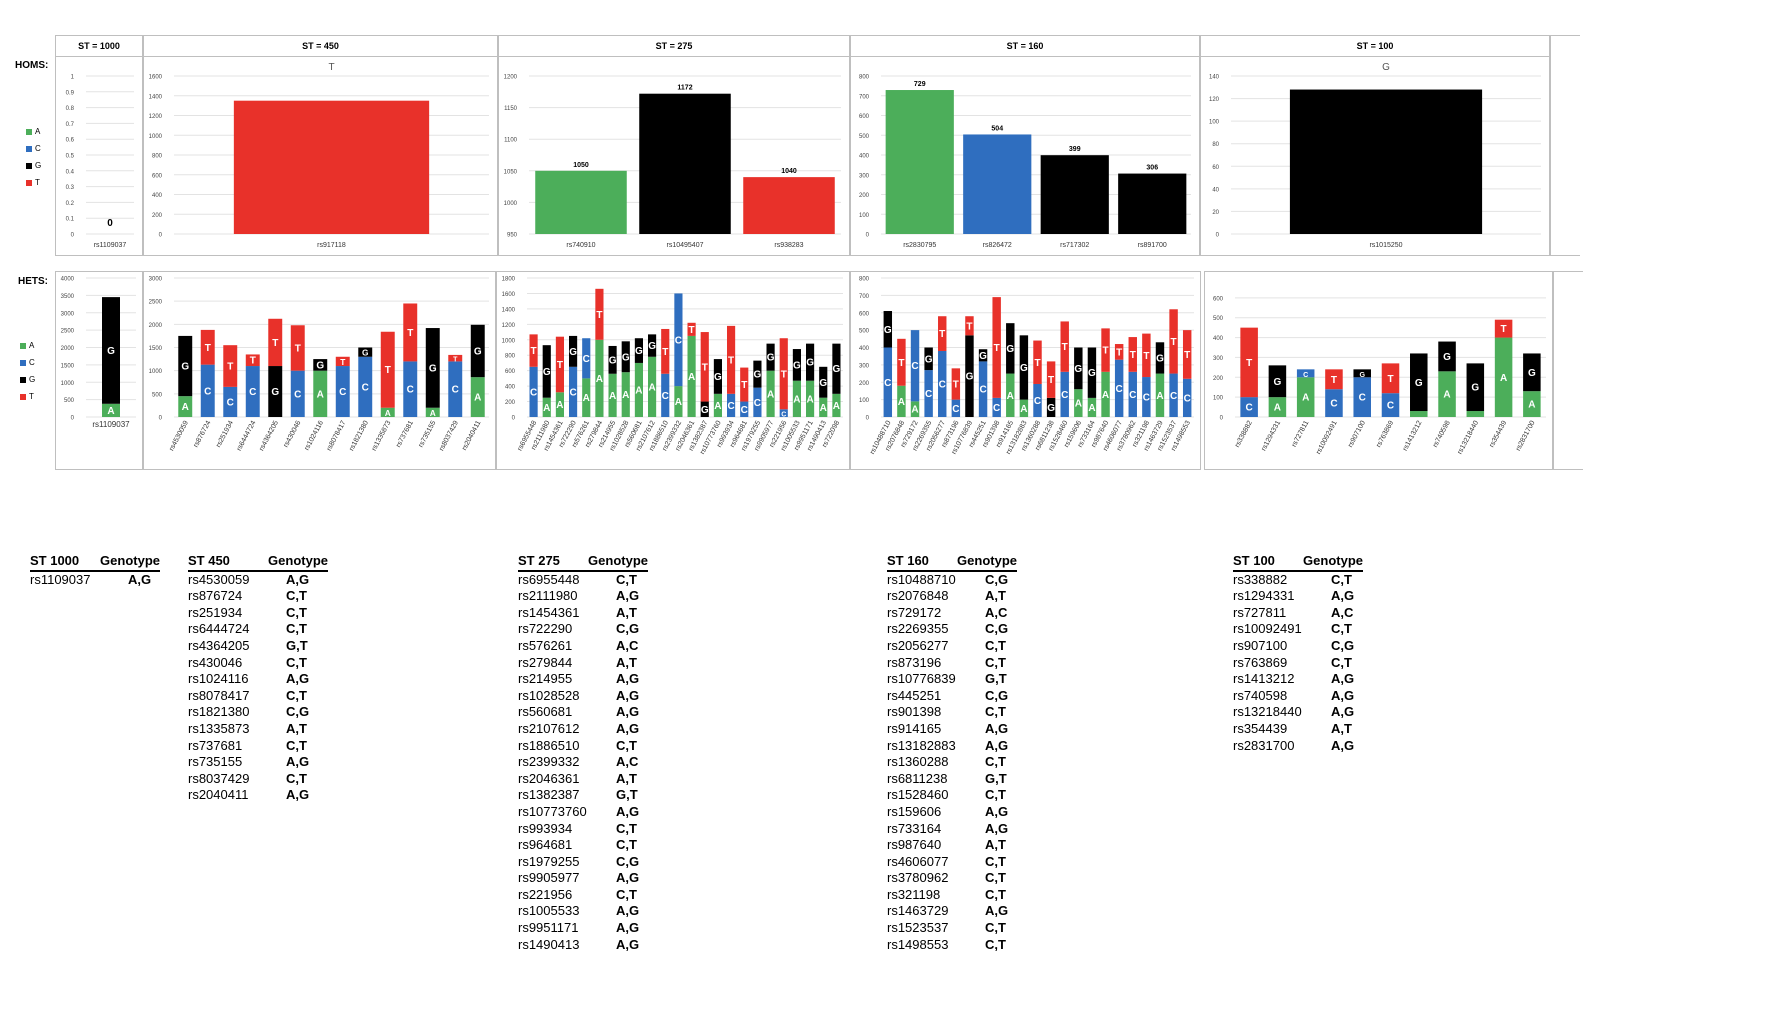 The height and width of the screenshot is (1029, 1787). I want to click on table-row: rs10488710 C,G, so click(948, 579).